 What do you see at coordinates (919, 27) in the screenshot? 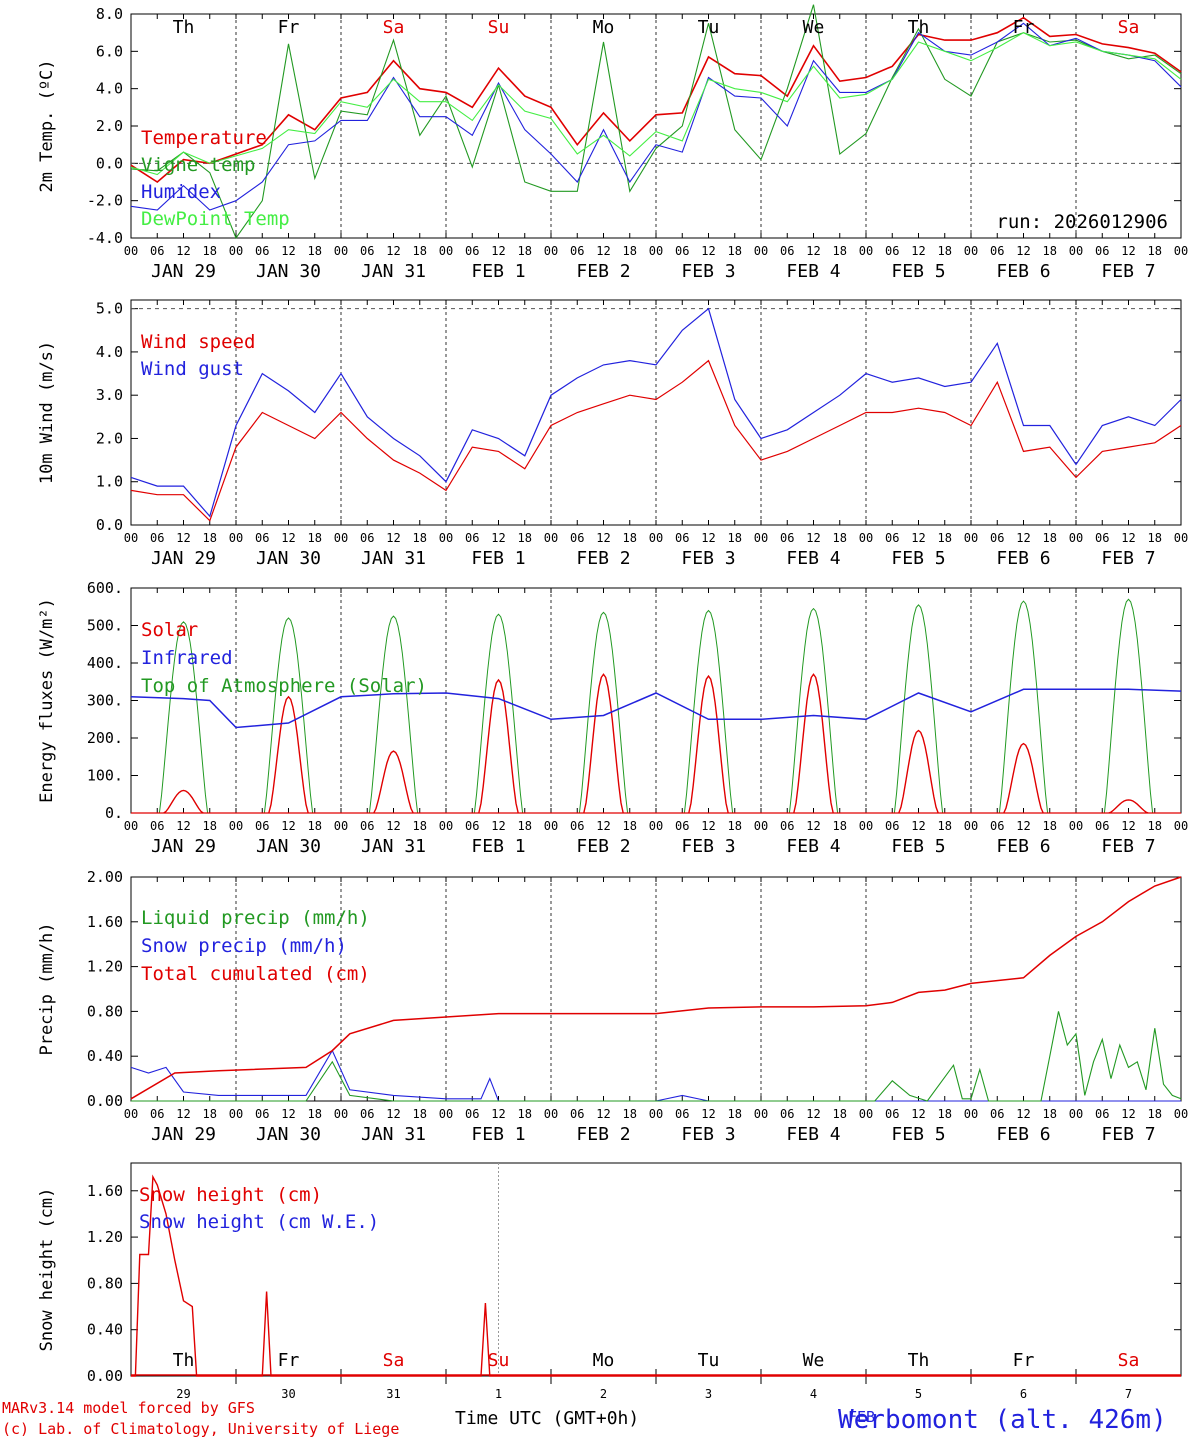
I see `day-of-week-label: Th` at bounding box center [919, 27].